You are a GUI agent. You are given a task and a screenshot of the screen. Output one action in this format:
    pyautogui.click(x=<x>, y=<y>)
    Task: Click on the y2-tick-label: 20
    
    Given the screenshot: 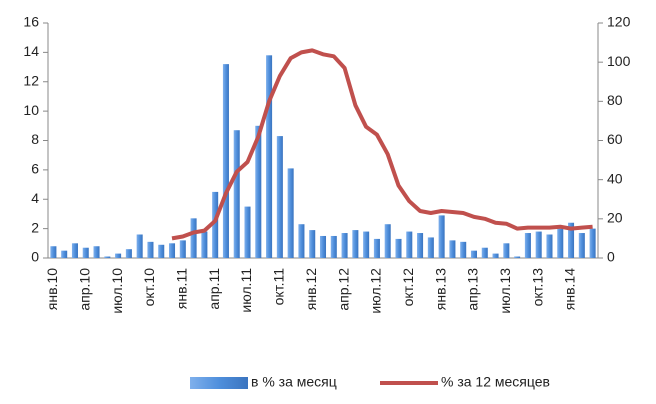 What is the action you would take?
    pyautogui.click(x=615, y=218)
    